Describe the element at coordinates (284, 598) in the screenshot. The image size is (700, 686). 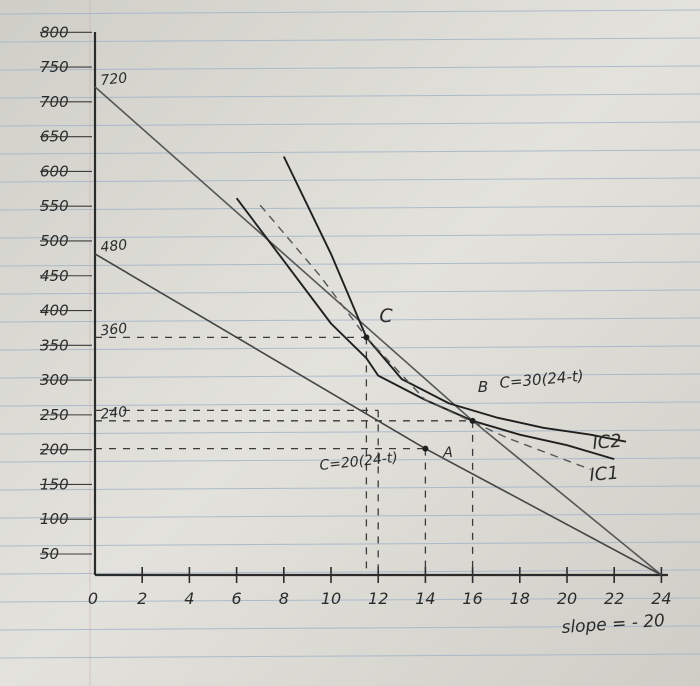
I see `x-tick-label: 8` at that location.